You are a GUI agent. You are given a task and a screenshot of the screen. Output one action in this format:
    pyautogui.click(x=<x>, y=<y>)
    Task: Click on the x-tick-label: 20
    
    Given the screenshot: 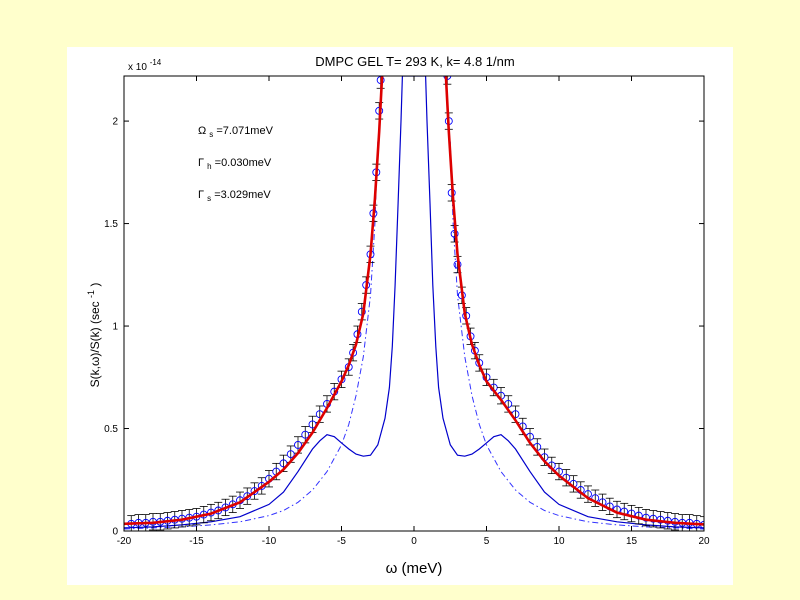 What is the action you would take?
    pyautogui.click(x=704, y=541)
    